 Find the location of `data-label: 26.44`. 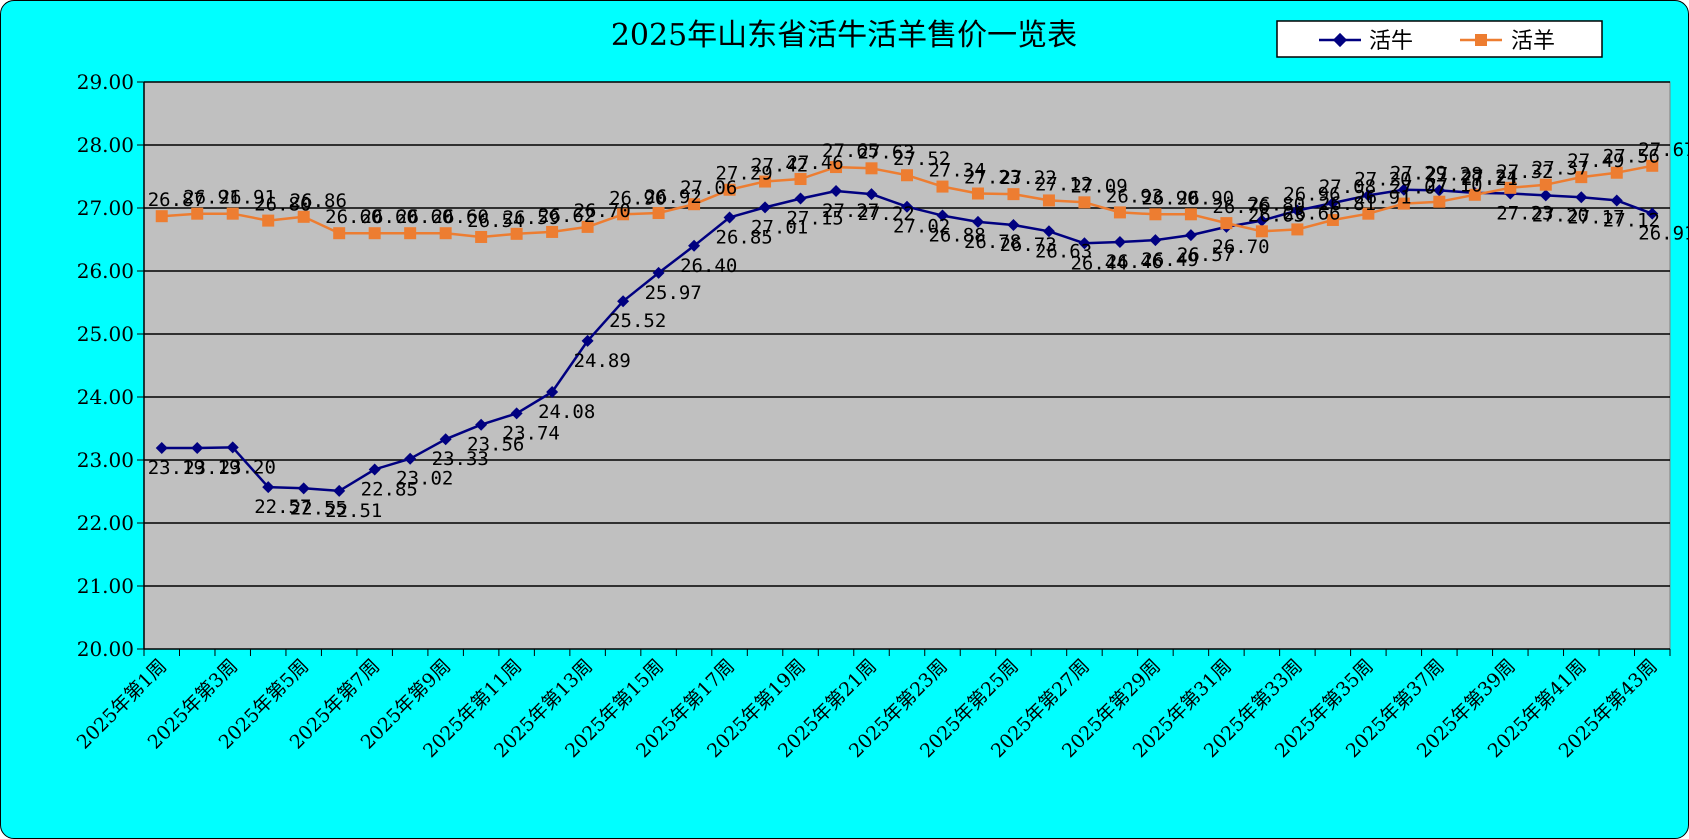

data-label: 26.44 is located at coordinates (1098, 263).